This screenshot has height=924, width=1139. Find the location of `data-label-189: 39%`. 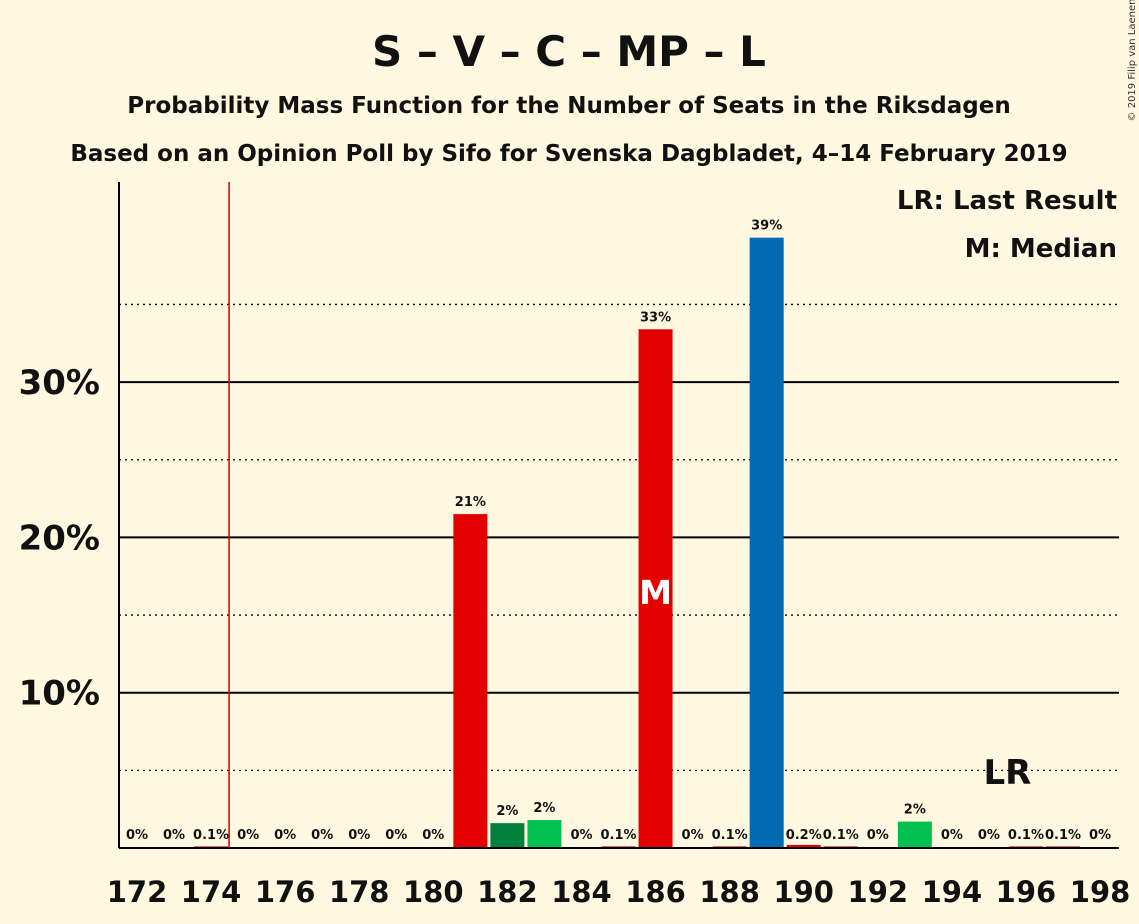

data-label-189: 39% is located at coordinates (766, 226).